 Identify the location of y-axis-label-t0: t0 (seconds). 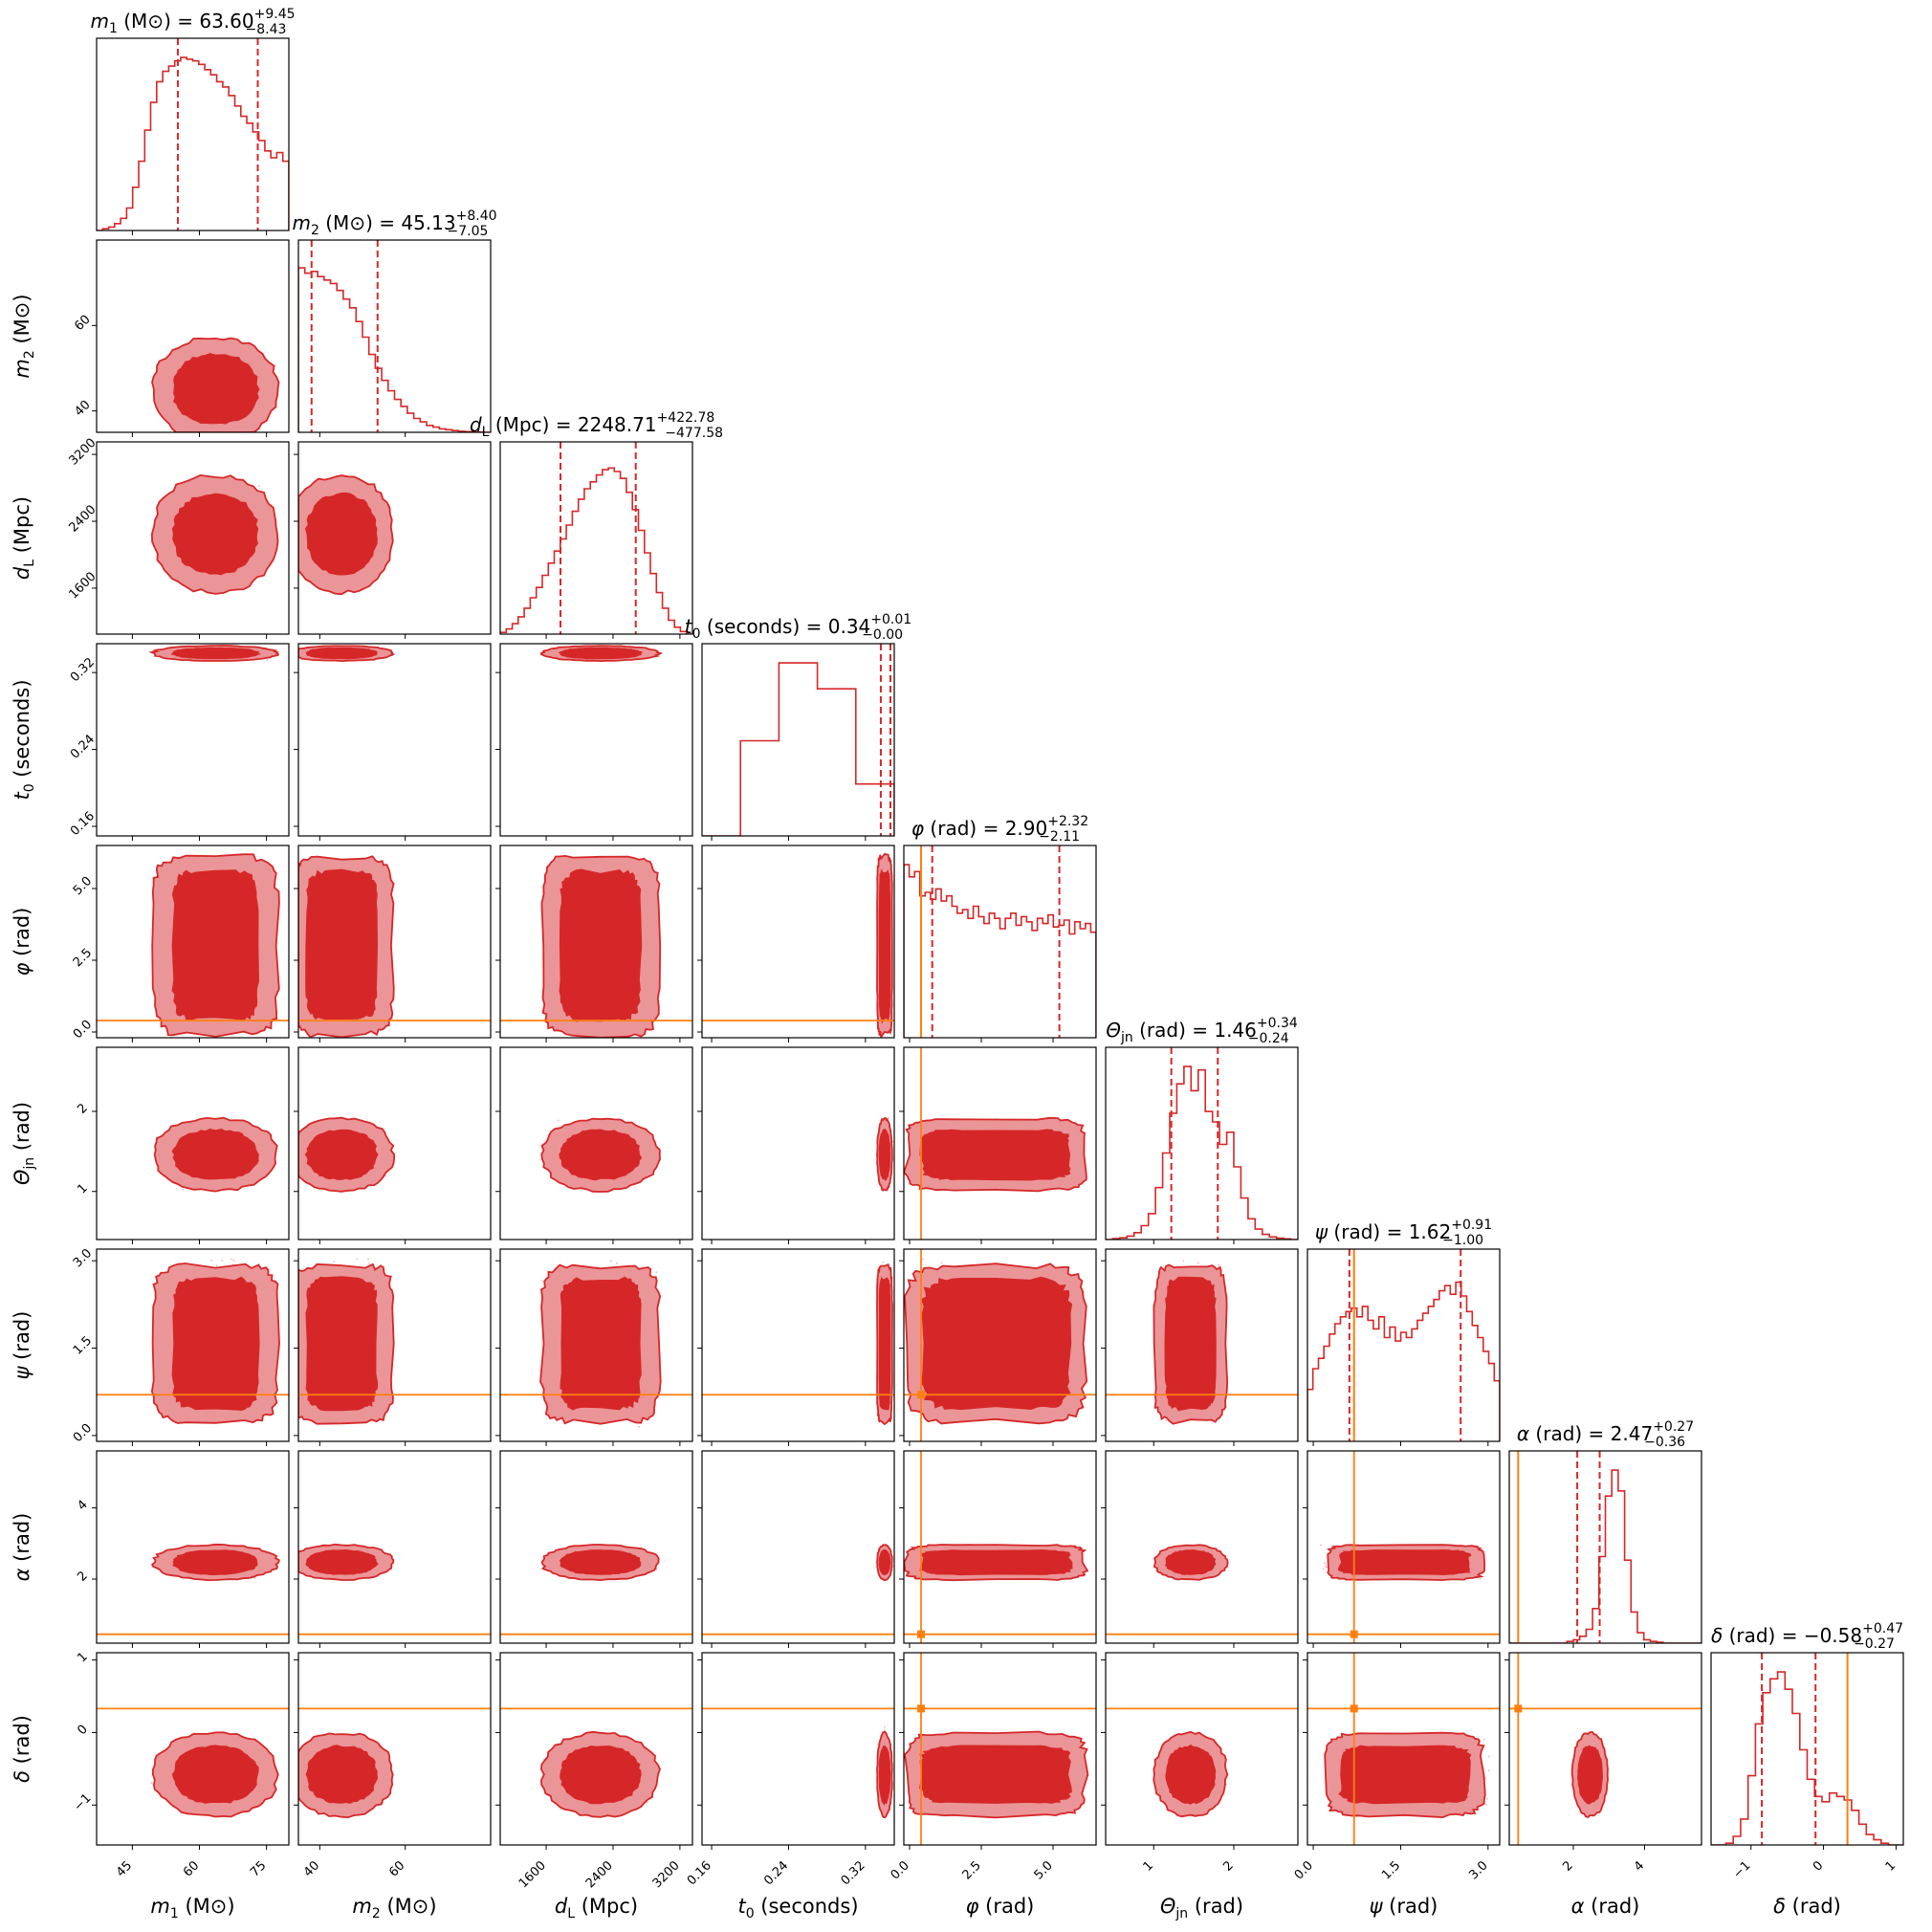
(24, 739).